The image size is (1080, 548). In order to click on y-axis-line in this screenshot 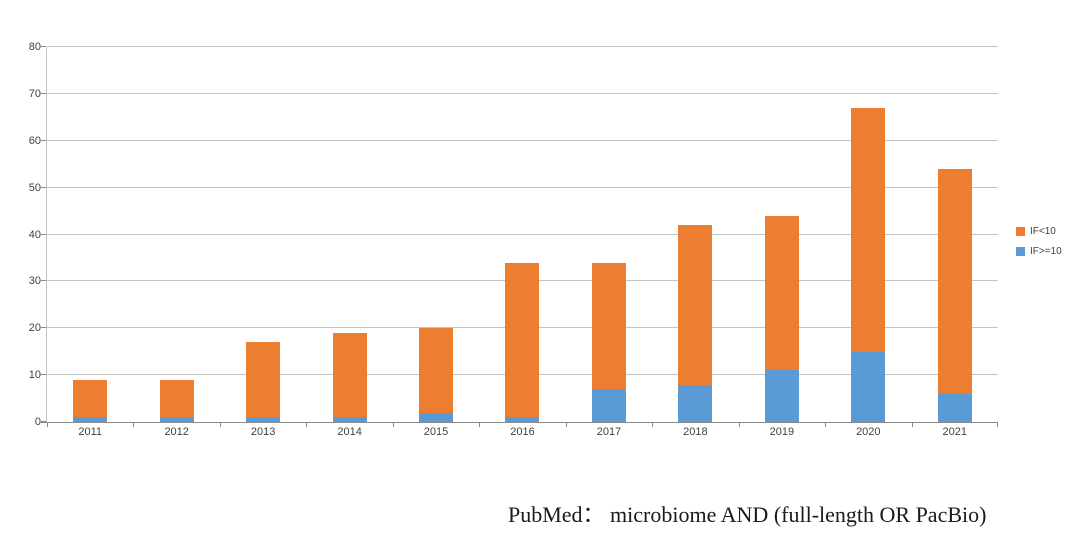, I will do `click(46, 234)`.